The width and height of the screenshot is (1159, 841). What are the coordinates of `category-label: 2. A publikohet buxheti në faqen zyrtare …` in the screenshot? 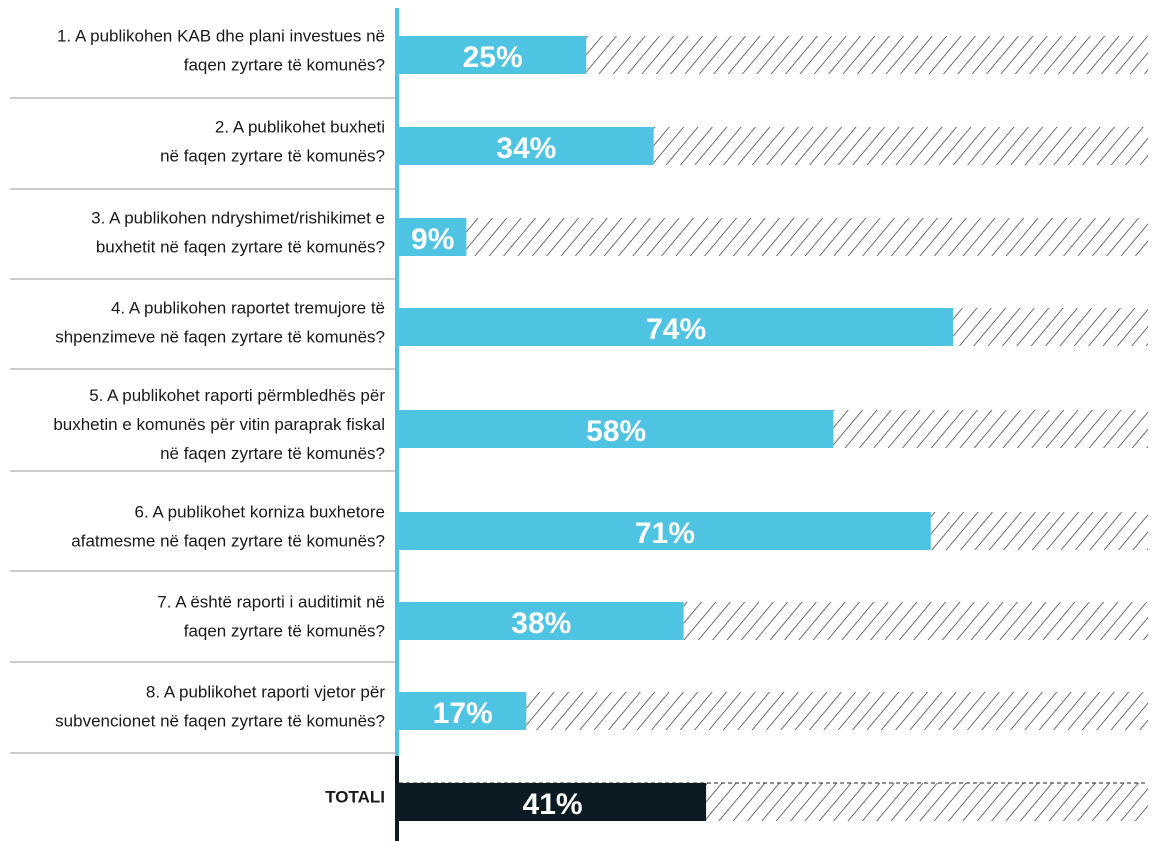 It's located at (272, 142).